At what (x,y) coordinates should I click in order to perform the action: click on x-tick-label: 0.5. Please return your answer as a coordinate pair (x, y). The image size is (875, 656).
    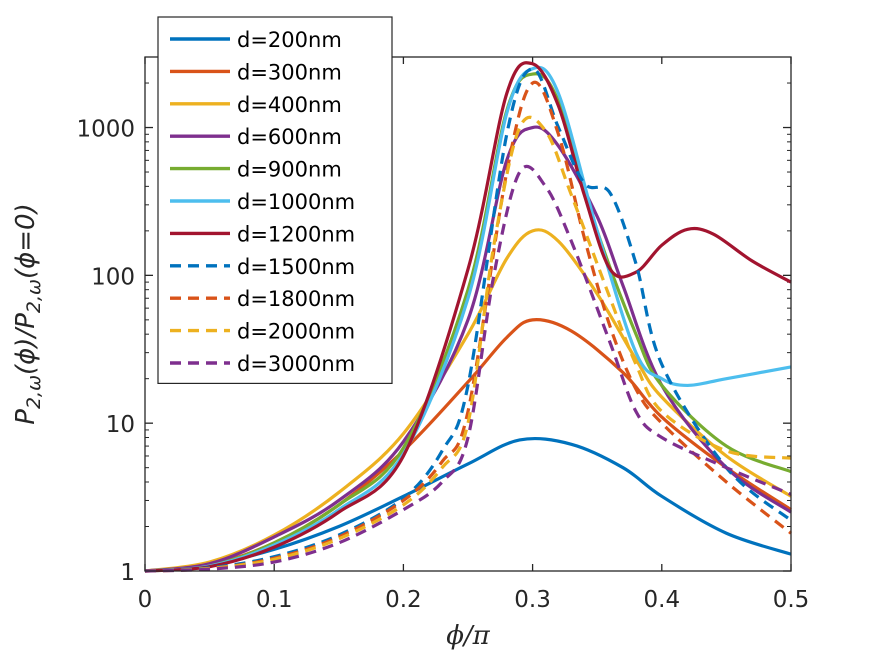
    Looking at the image, I should click on (791, 600).